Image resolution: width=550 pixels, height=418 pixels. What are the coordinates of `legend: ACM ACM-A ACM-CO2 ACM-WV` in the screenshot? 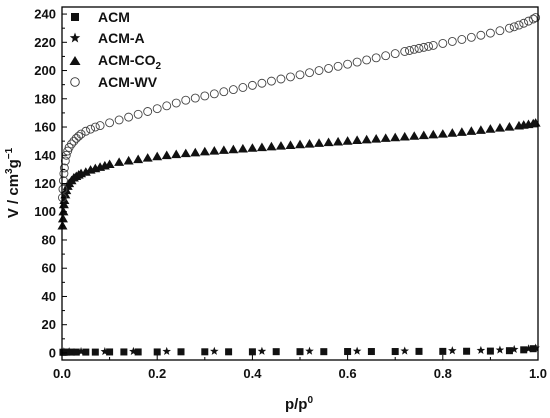 It's located at (115, 49).